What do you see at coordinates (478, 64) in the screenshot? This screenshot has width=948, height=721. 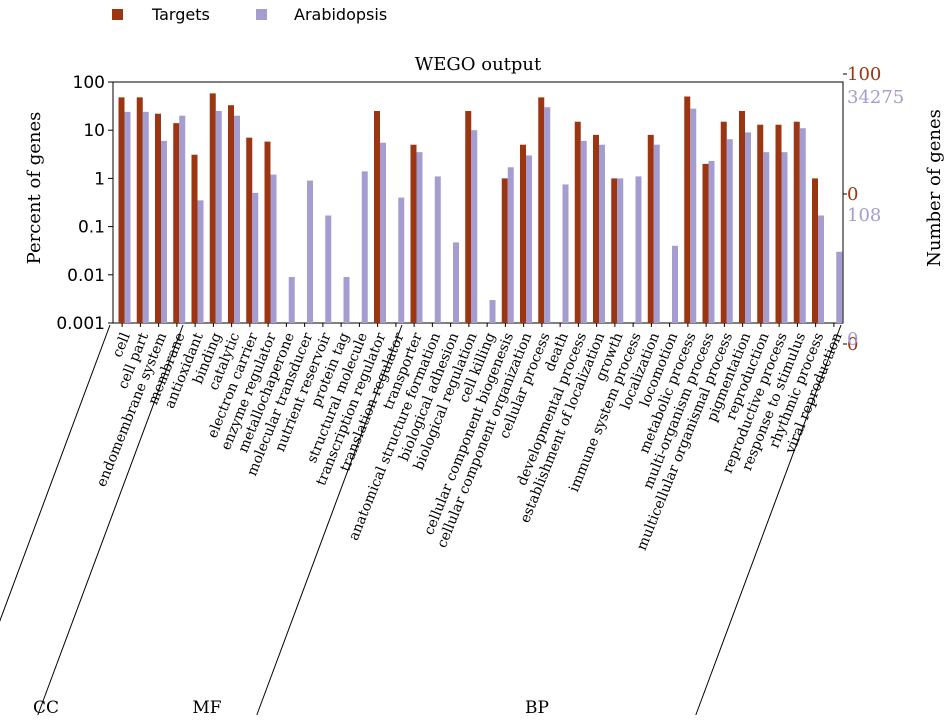 I see `chart-title: WEGO output` at bounding box center [478, 64].